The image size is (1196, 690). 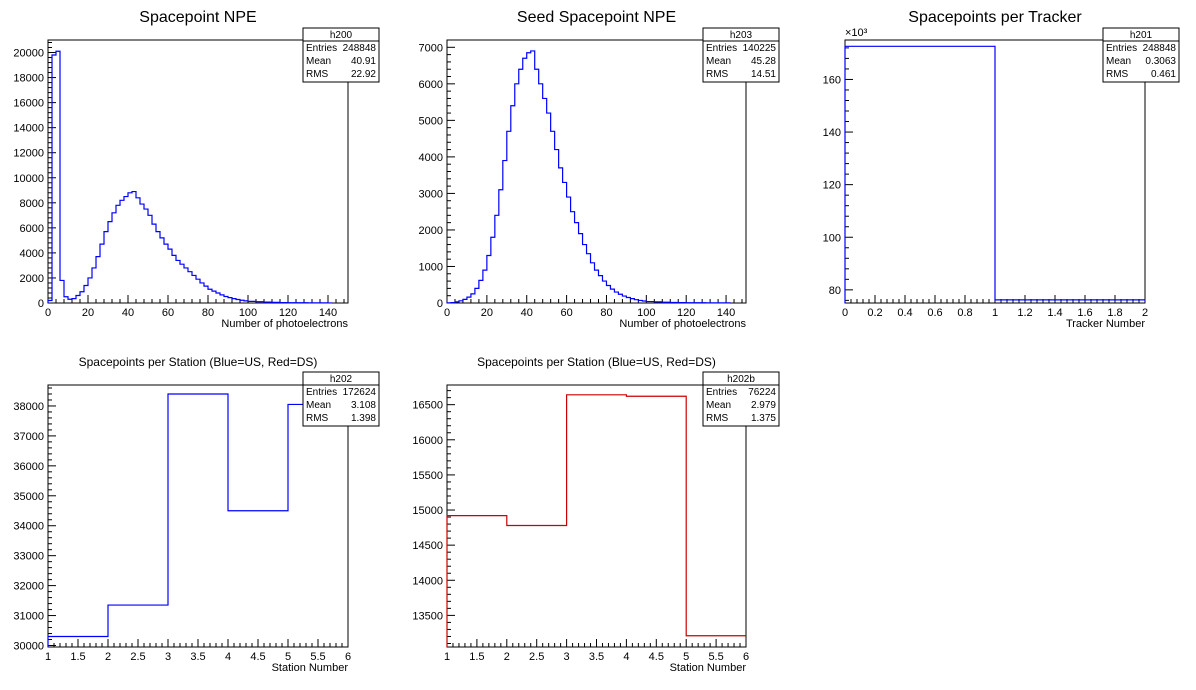 What do you see at coordinates (856, 33) in the screenshot?
I see `y-axis-exponent: ×10³` at bounding box center [856, 33].